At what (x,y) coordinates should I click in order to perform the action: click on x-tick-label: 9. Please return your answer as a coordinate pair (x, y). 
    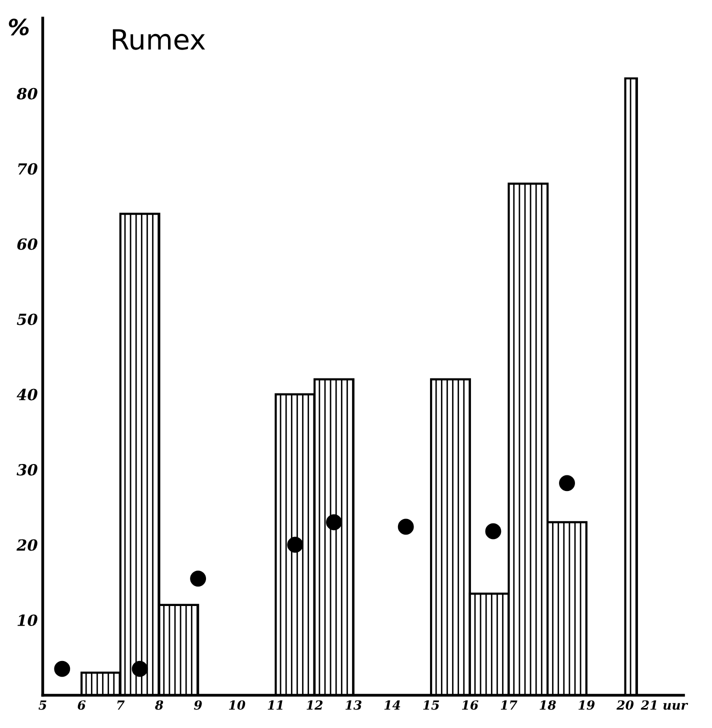
    Looking at the image, I should click on (198, 705).